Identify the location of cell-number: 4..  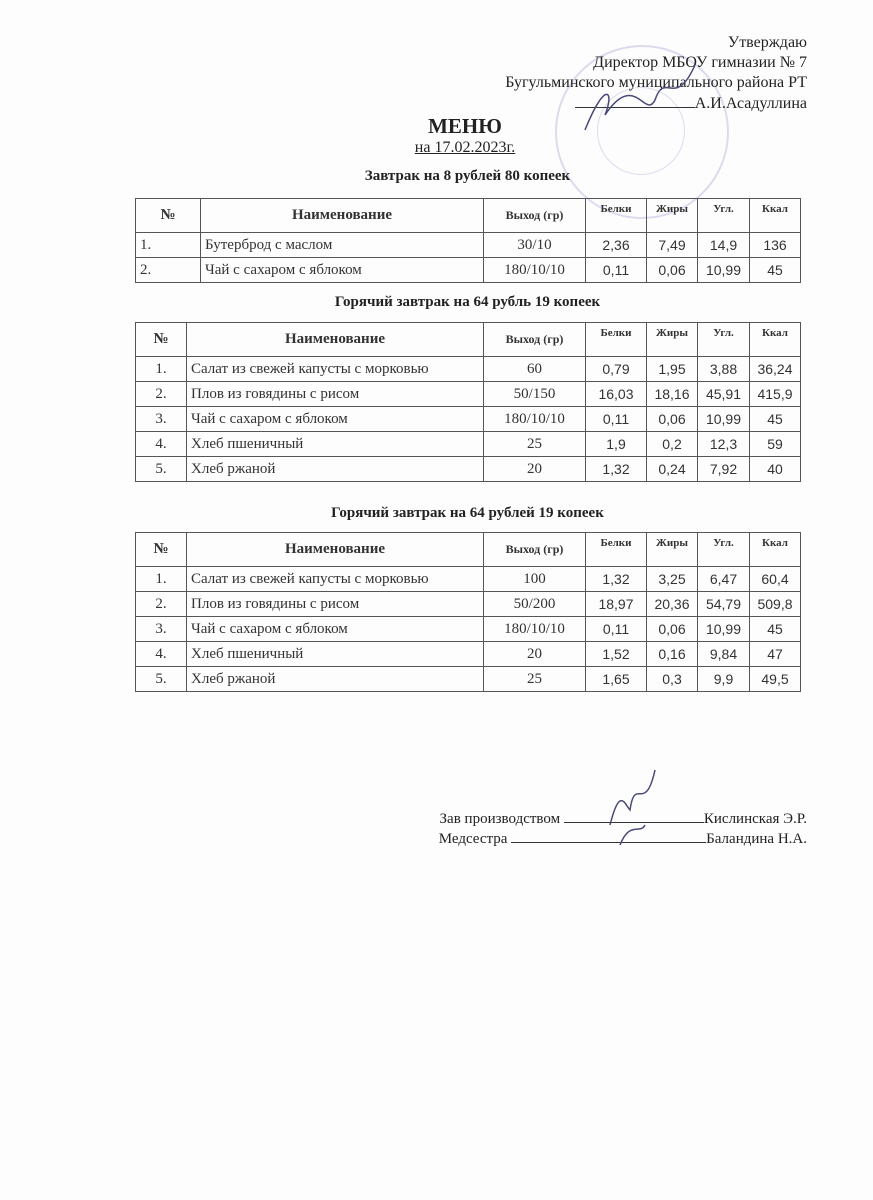
(161, 444).